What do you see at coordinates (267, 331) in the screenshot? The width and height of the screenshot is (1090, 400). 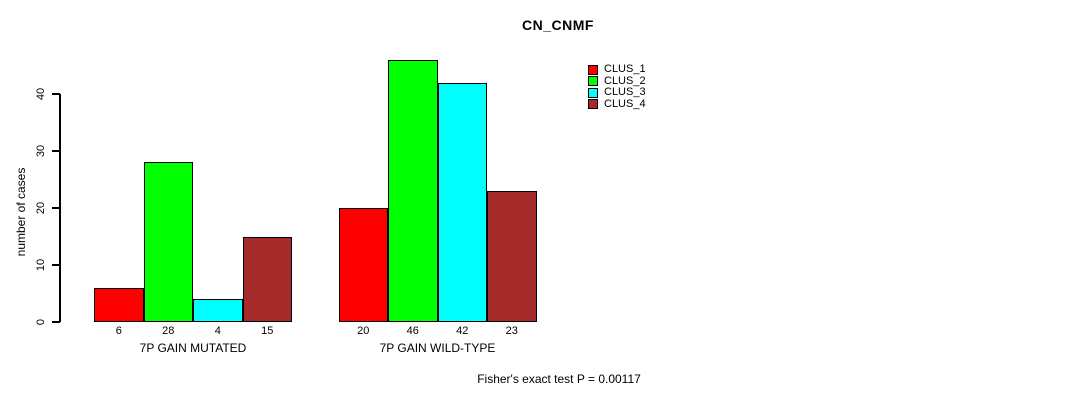 I see `bar-value-label: 15` at bounding box center [267, 331].